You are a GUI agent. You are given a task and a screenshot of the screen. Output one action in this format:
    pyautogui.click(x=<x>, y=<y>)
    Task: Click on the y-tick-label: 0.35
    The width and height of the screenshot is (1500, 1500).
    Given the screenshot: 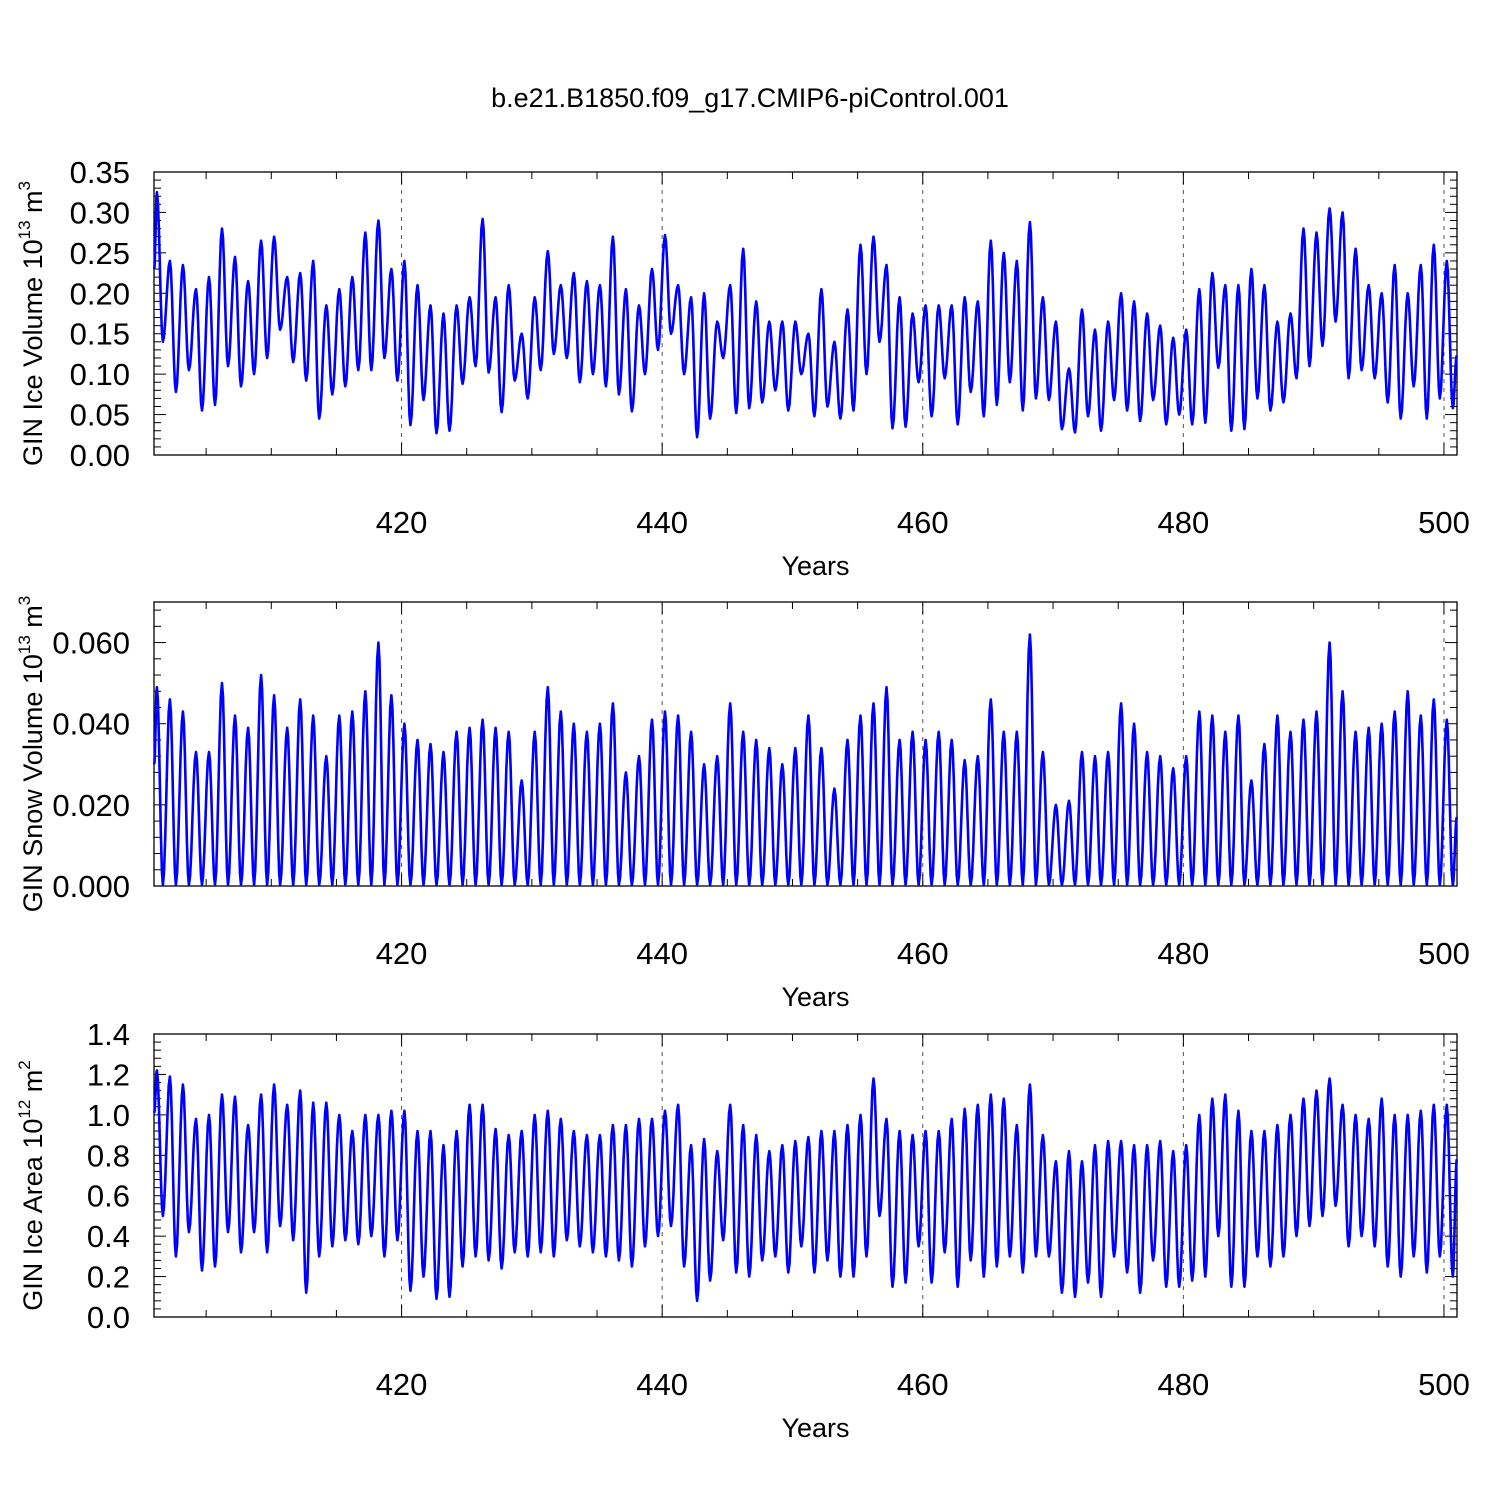 What is the action you would take?
    pyautogui.click(x=100, y=172)
    